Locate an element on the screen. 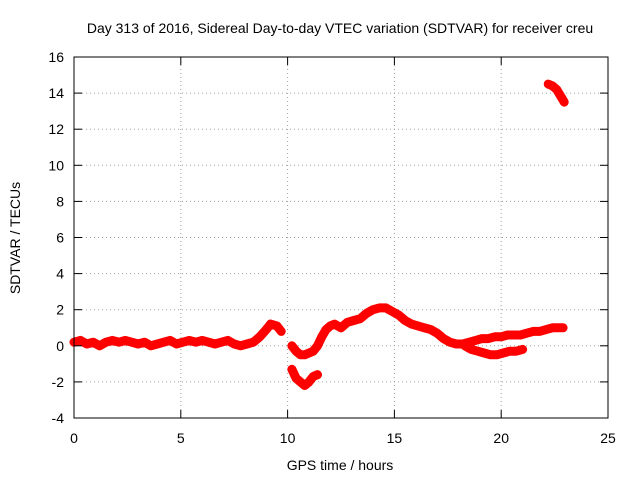  x-tick-label: 5 is located at coordinates (181, 438).